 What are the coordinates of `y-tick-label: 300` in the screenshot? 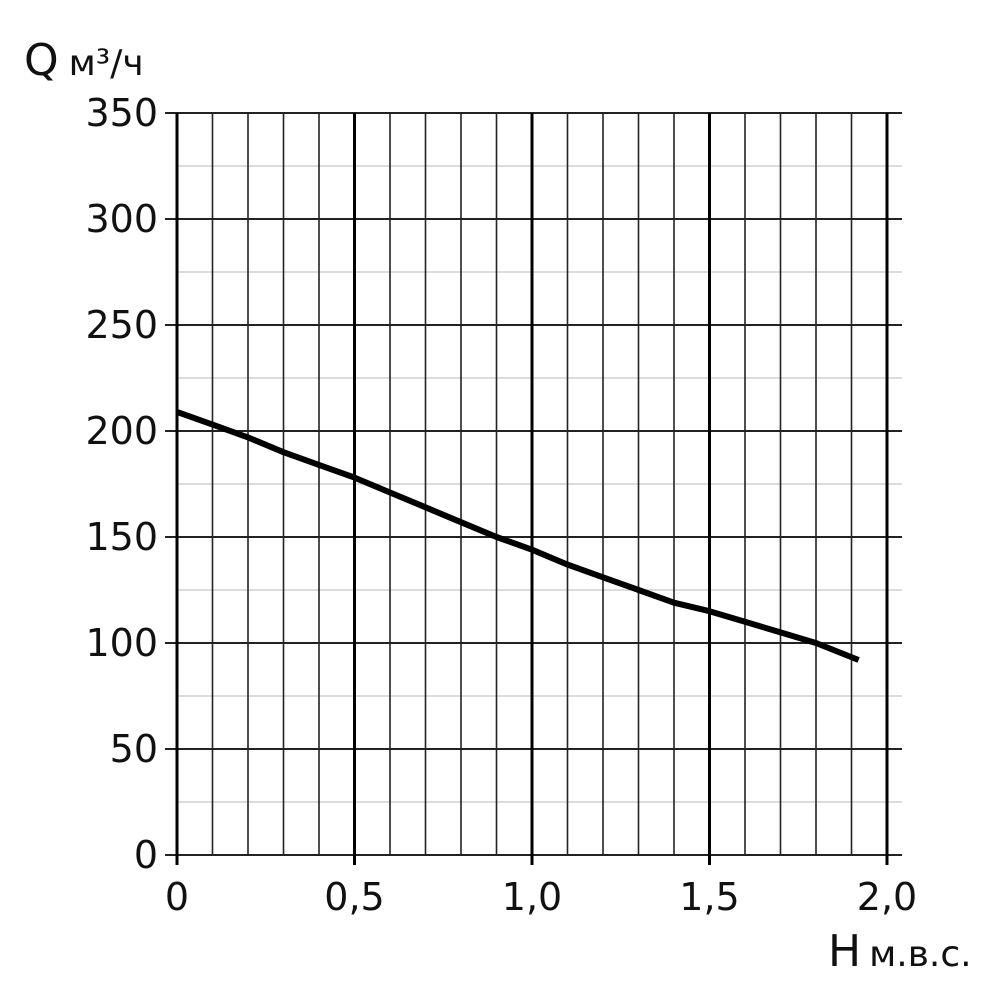 It's located at (121, 219).